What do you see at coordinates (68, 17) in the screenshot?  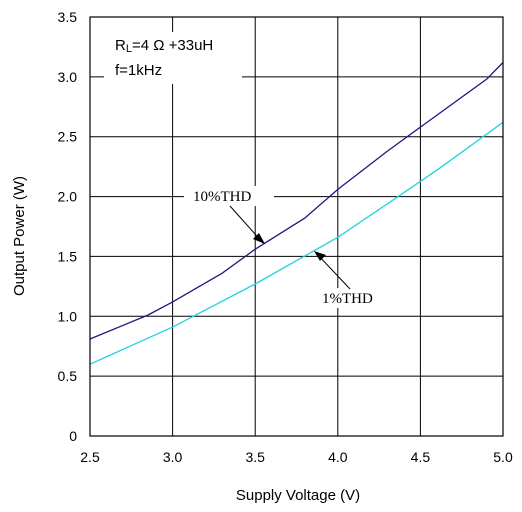 I see `y-tick-label: 3.5` at bounding box center [68, 17].